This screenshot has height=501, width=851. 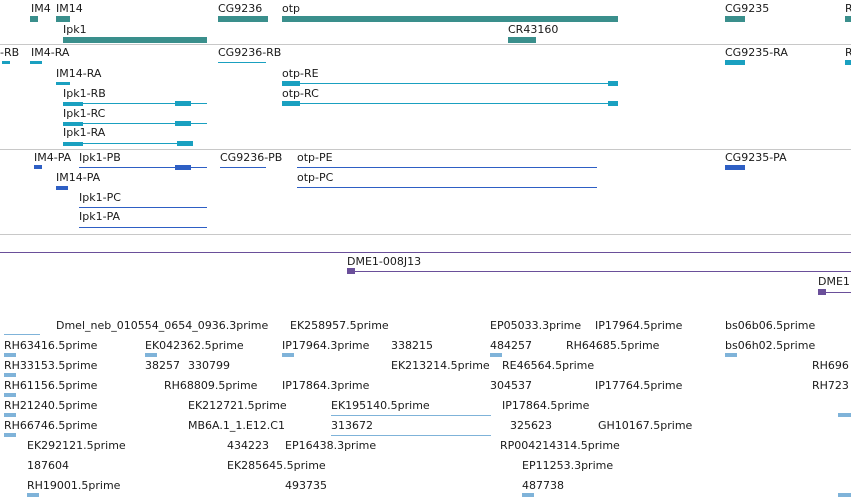 What do you see at coordinates (531, 425) in the screenshot?
I see `est-label: 325623` at bounding box center [531, 425].